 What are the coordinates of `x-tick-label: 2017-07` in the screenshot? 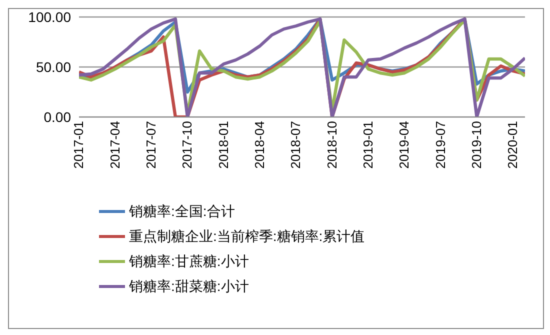 It's located at (151, 145).